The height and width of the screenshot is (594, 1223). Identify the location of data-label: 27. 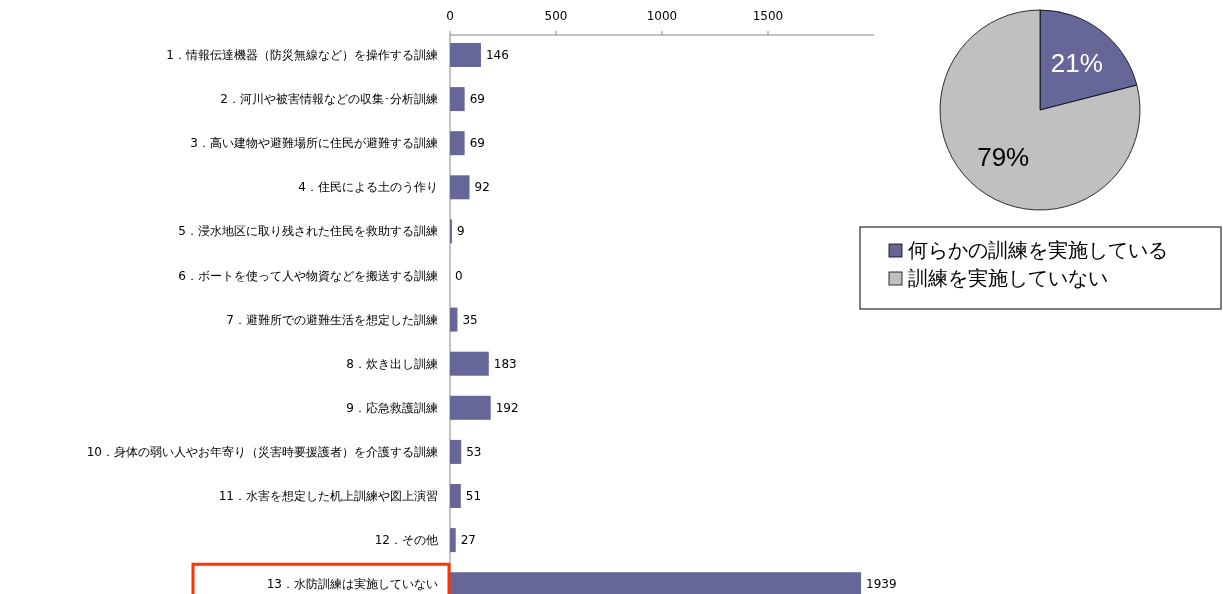
(468, 540).